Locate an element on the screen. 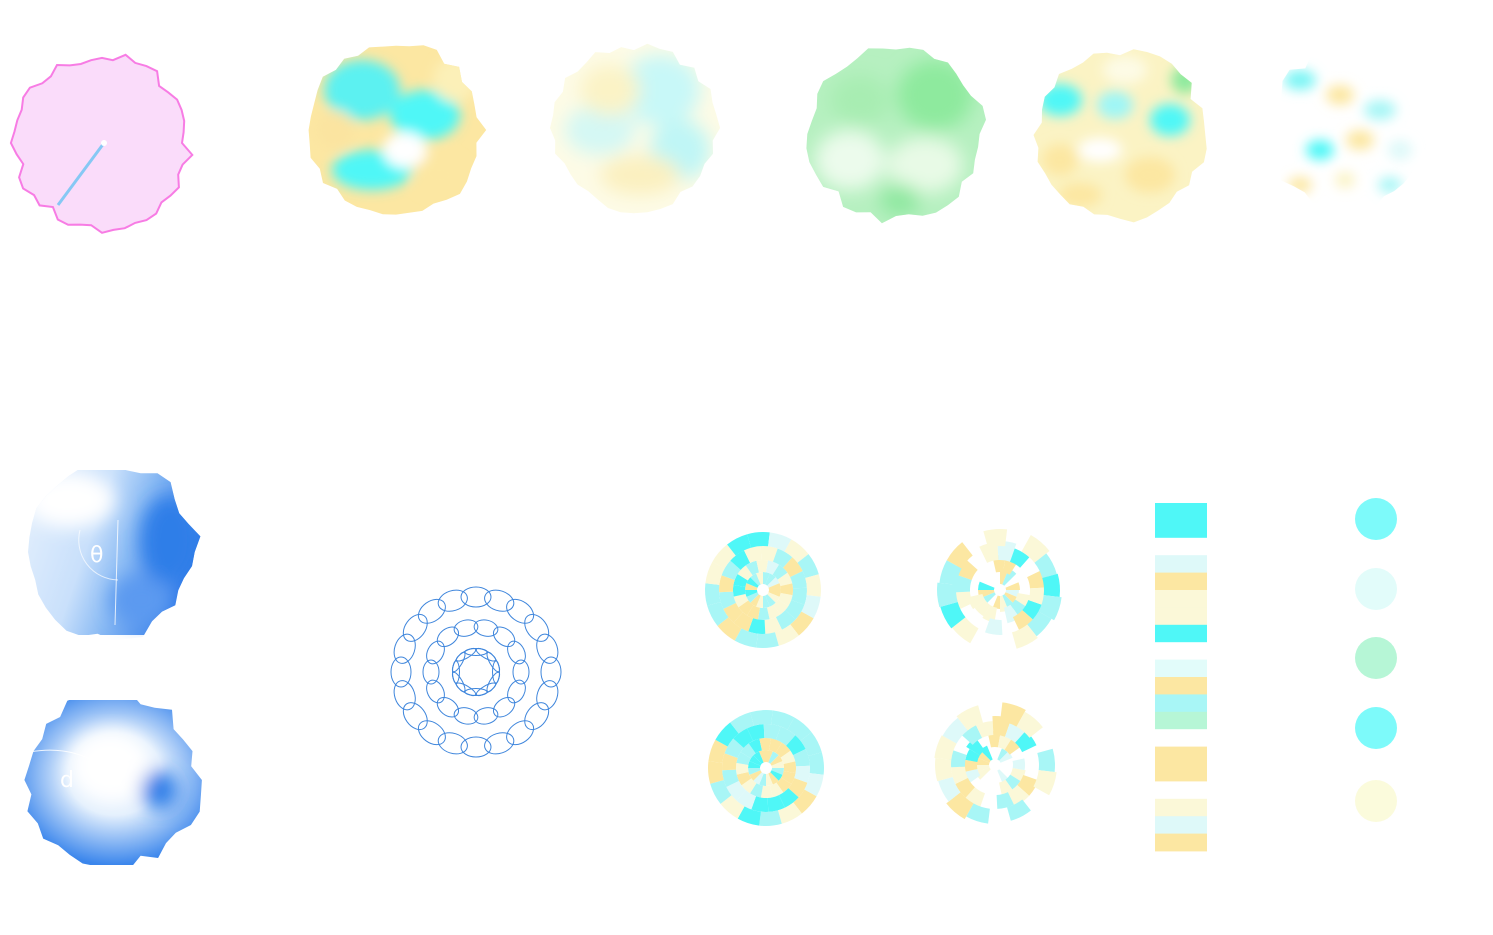 This screenshot has height=935, width=1493. color-dot-column is located at coordinates (1376, 660).